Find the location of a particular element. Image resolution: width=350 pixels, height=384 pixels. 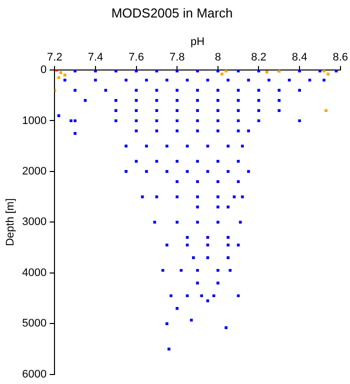

x-tick-label: 8.2 is located at coordinates (258, 57).